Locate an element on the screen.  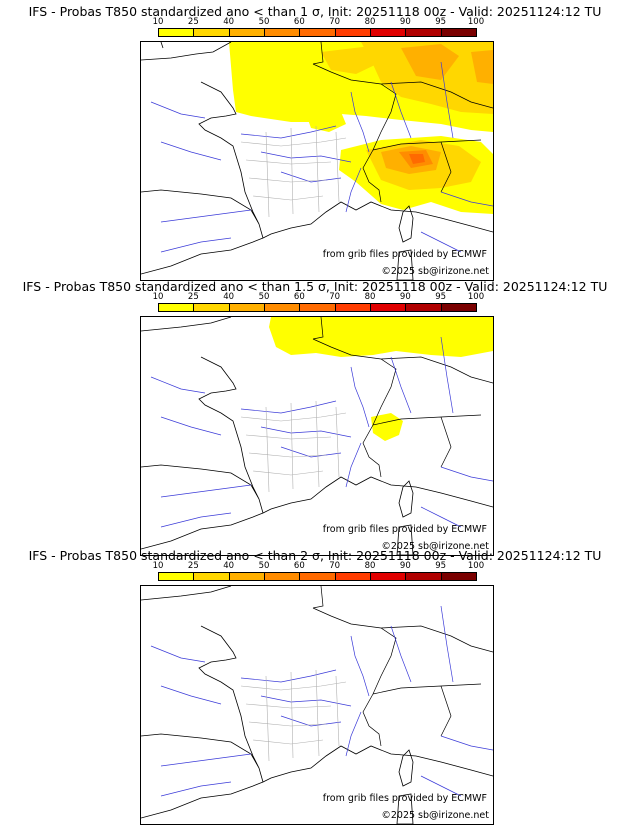
prob-area-alps is located at coordinates (387, 427).